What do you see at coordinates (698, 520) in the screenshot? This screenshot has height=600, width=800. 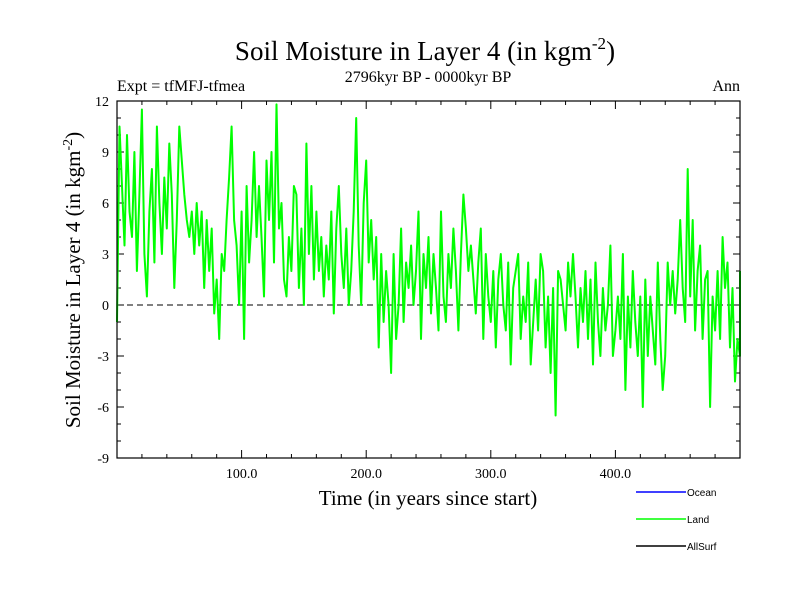 I see `legend-label-land: Land` at bounding box center [698, 520].